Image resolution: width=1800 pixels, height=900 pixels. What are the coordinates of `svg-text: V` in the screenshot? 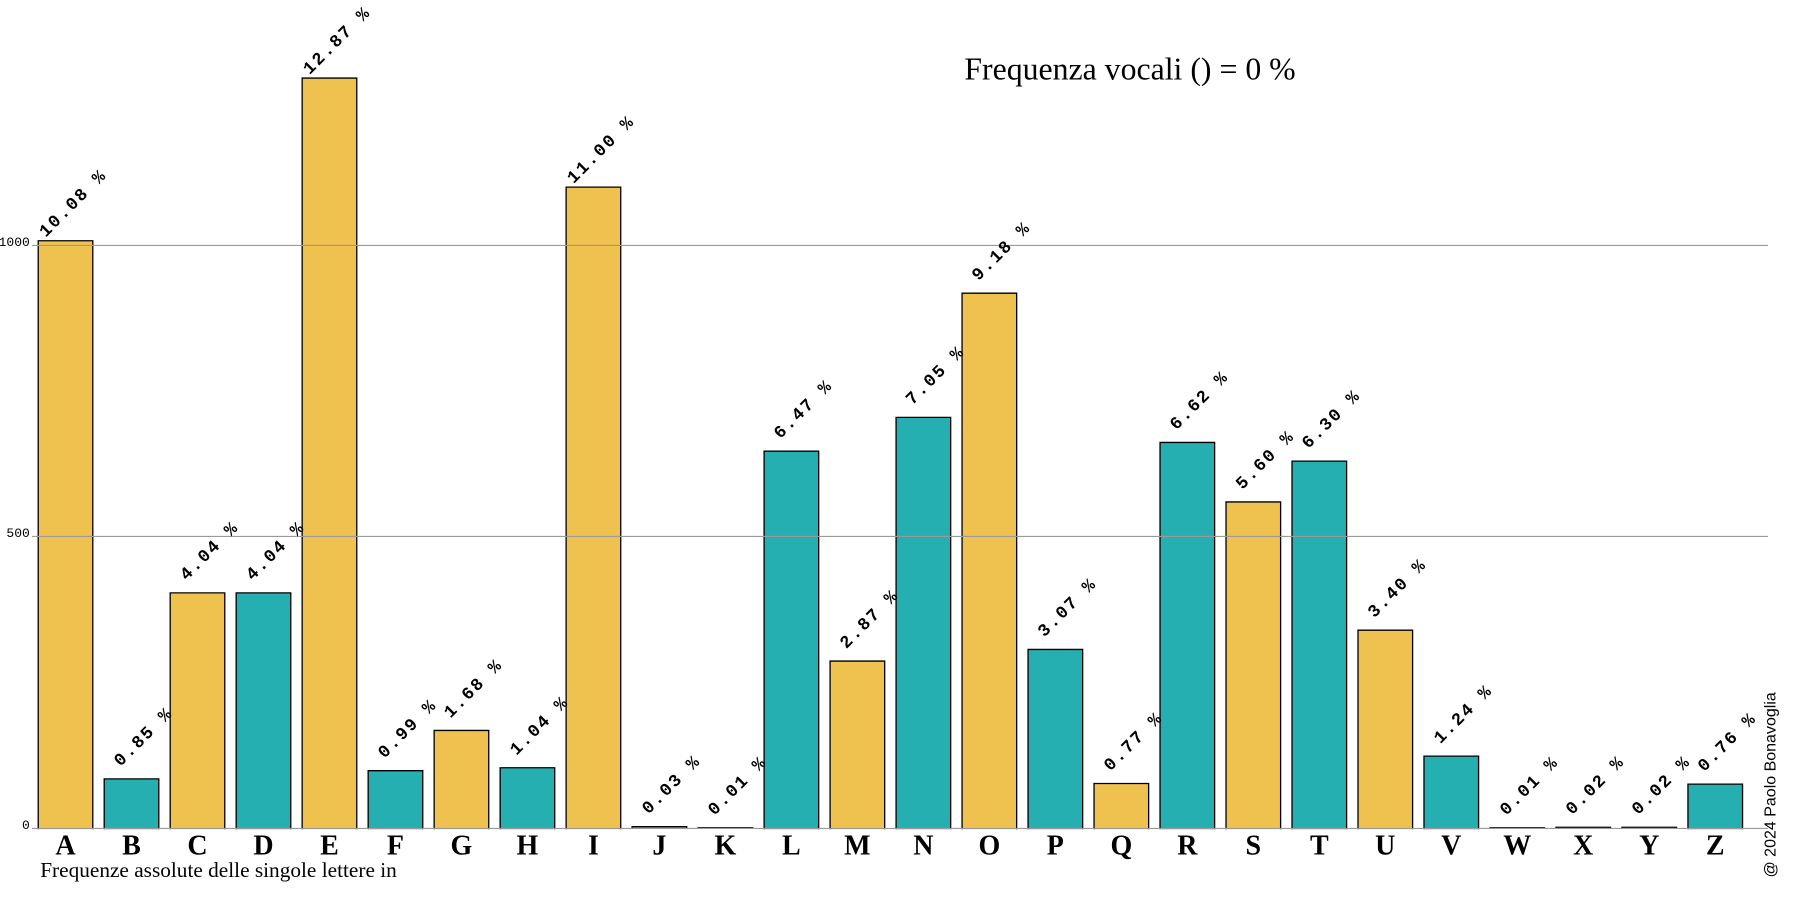 It's located at (1451, 846).